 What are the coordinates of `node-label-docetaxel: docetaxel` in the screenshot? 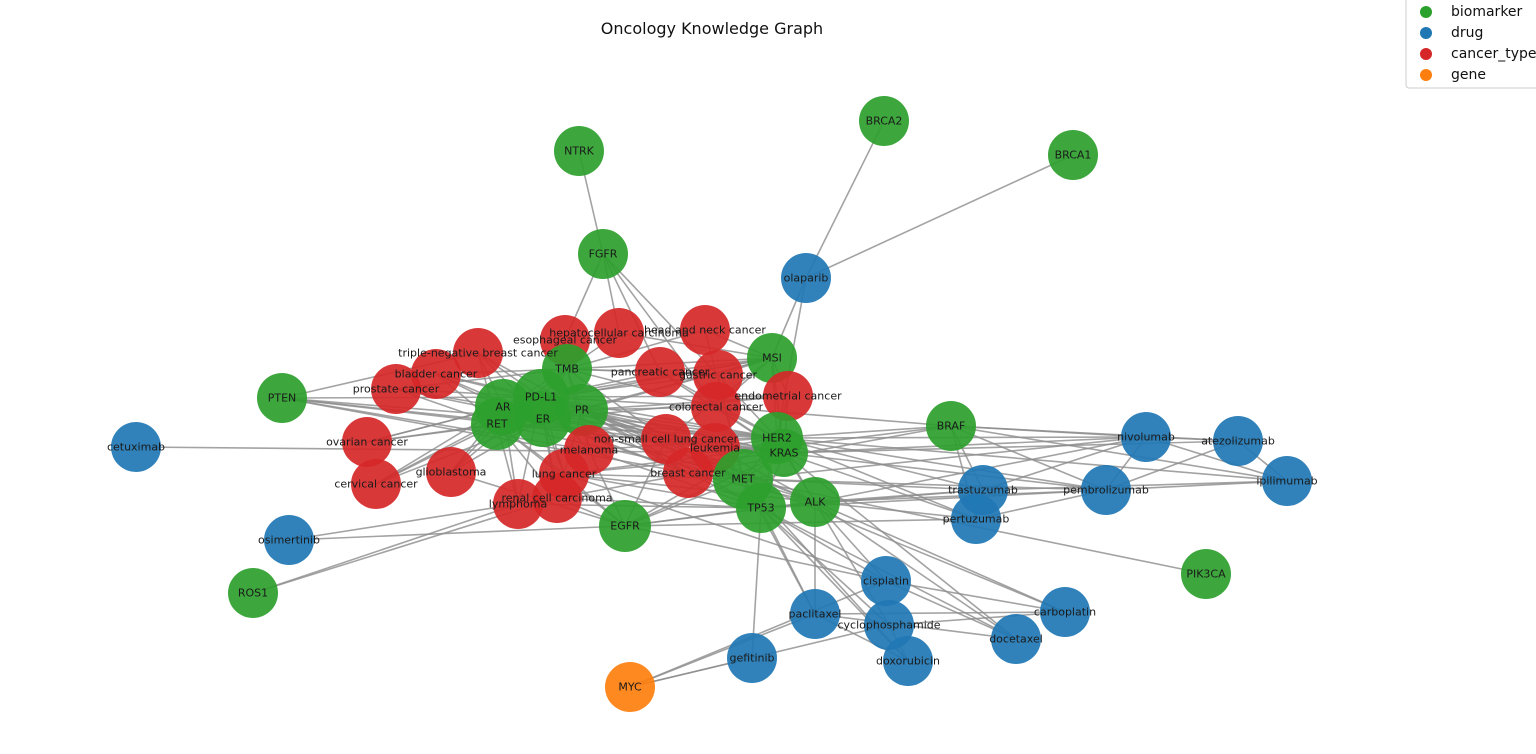 It's located at (1016, 639).